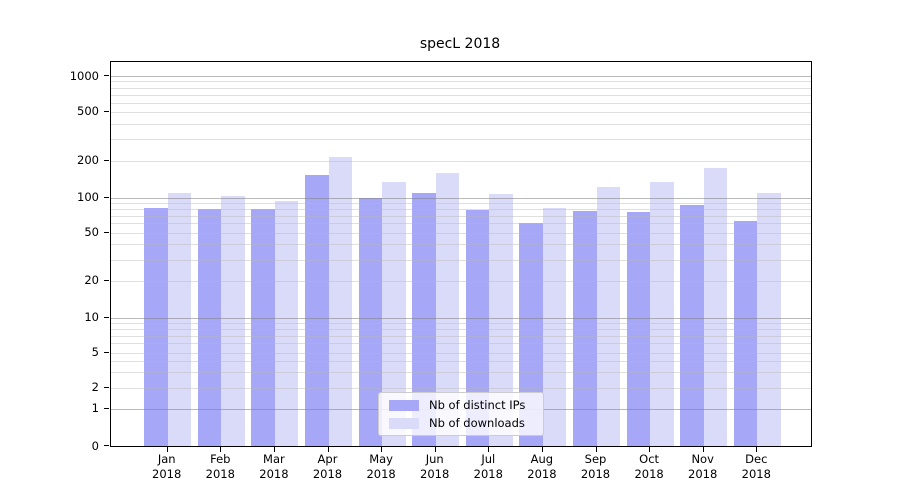 The image size is (900, 500). Describe the element at coordinates (327, 466) in the screenshot. I see `x-tick-label-apr: Apr 2018` at that location.